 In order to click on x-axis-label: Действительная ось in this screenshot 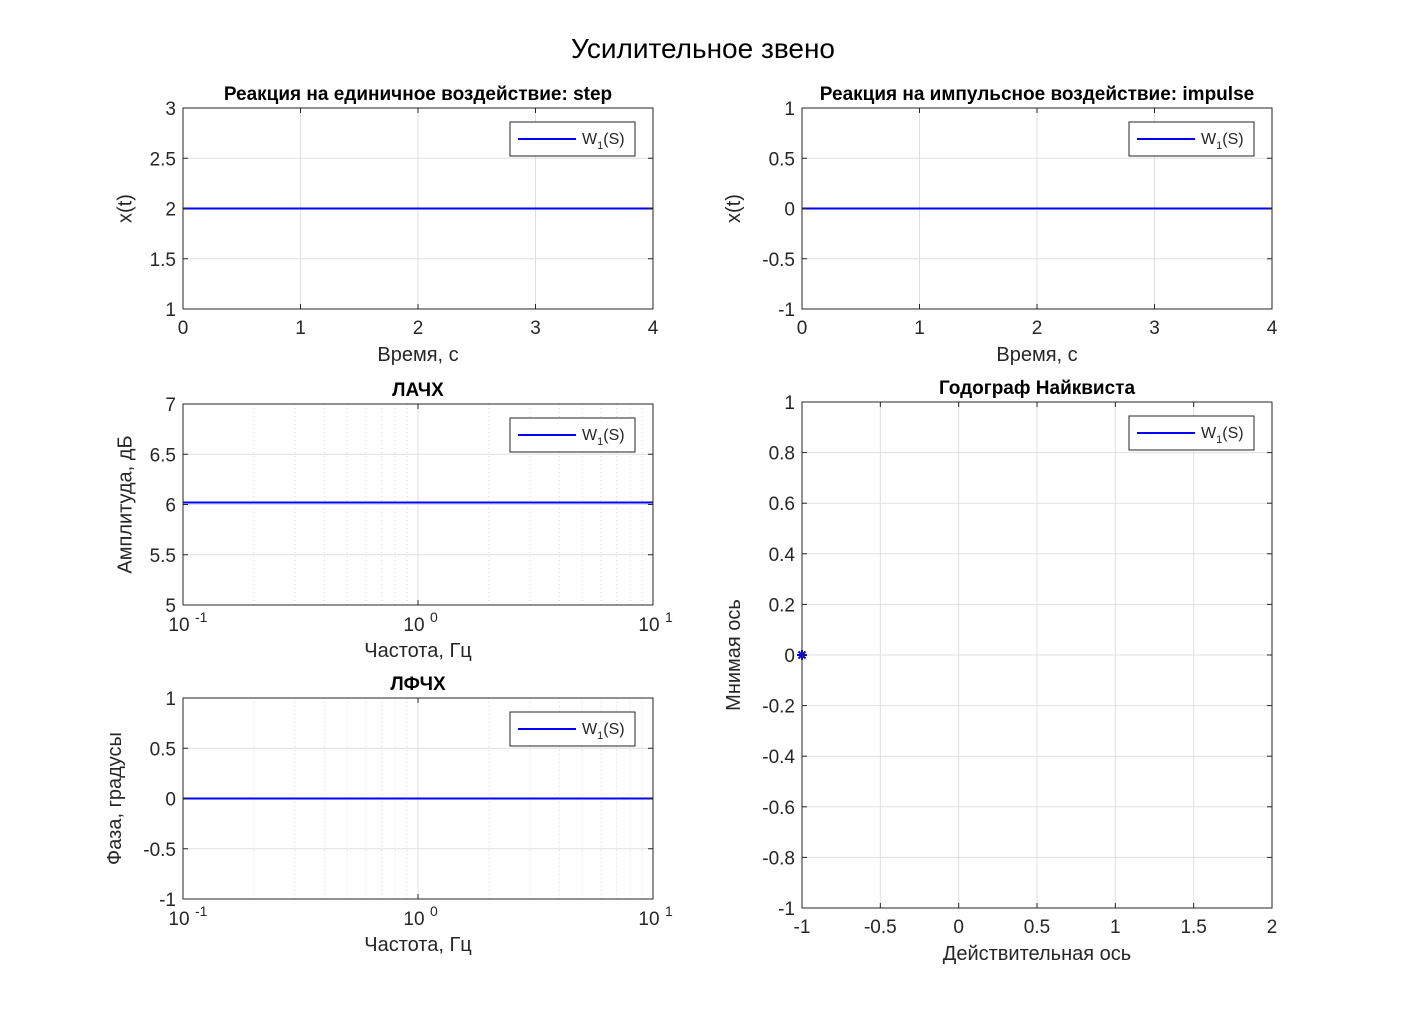, I will do `click(1037, 954)`.